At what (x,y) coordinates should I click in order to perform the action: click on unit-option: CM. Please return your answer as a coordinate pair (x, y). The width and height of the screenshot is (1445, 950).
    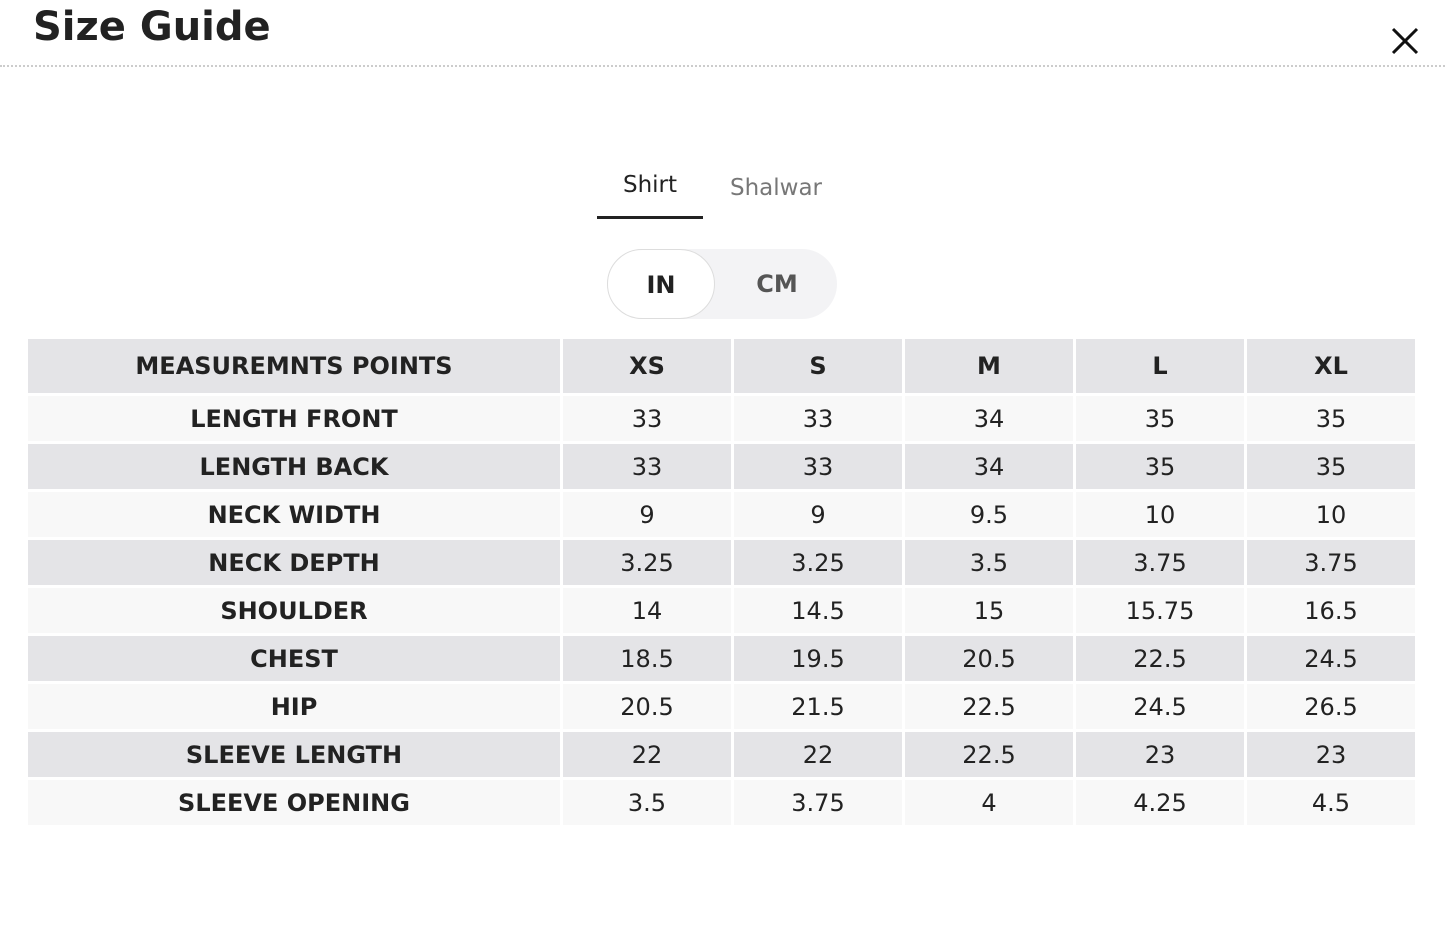
    Looking at the image, I should click on (777, 284).